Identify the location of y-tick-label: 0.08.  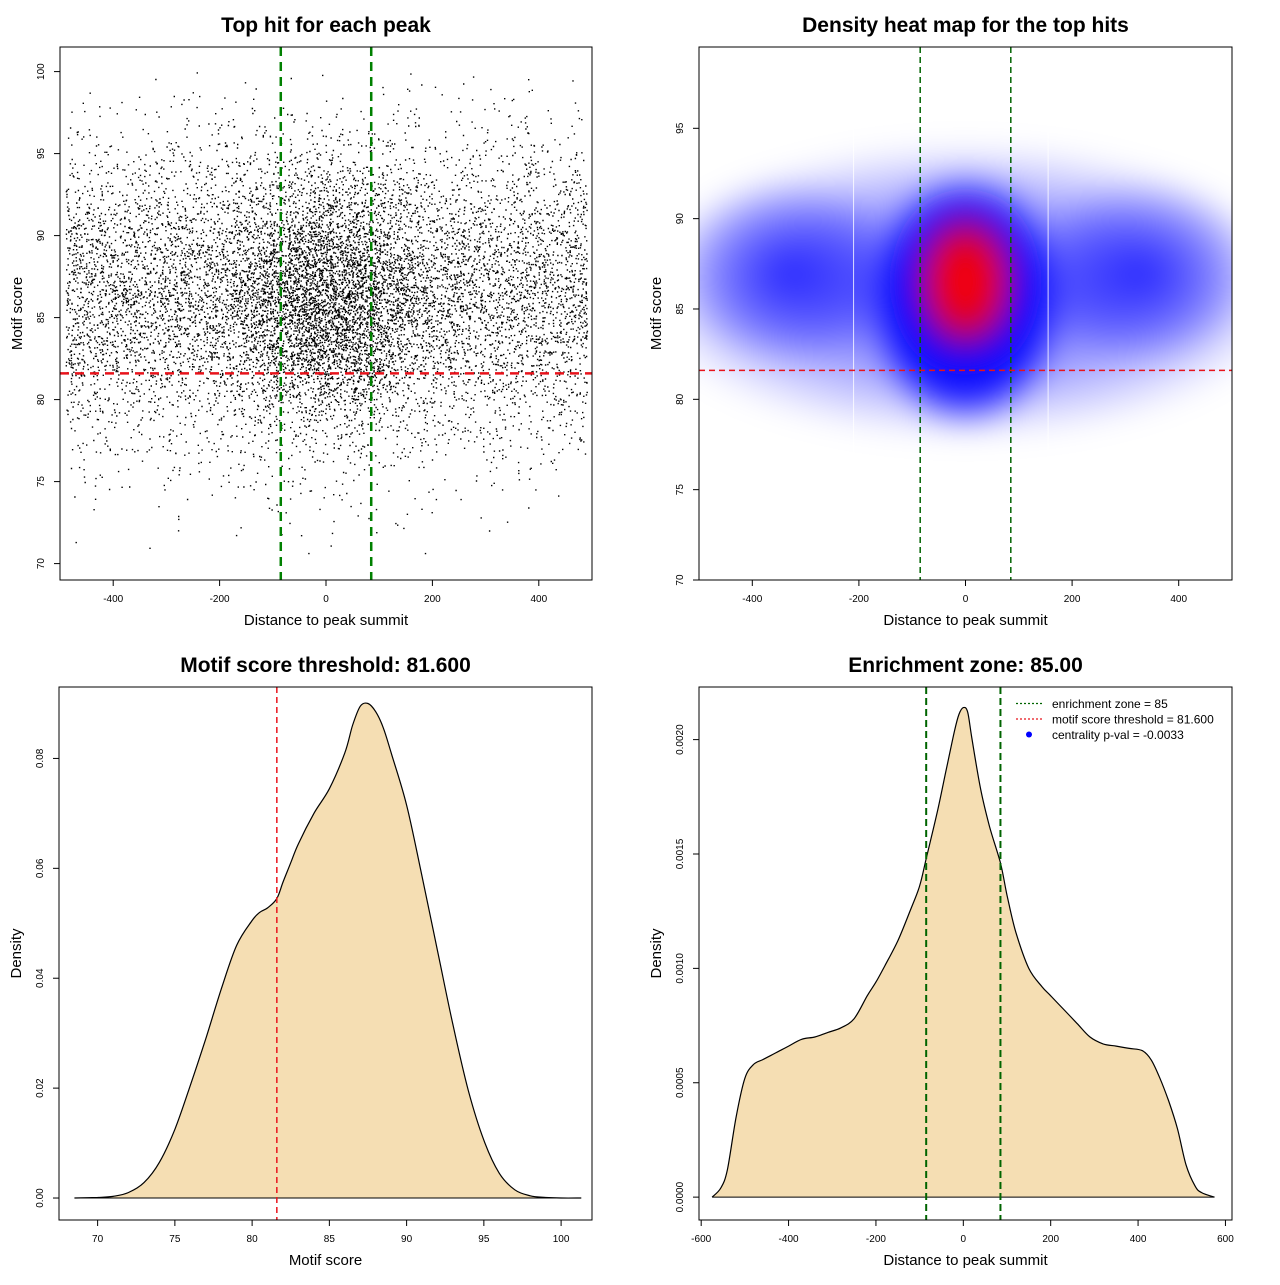
(40, 758).